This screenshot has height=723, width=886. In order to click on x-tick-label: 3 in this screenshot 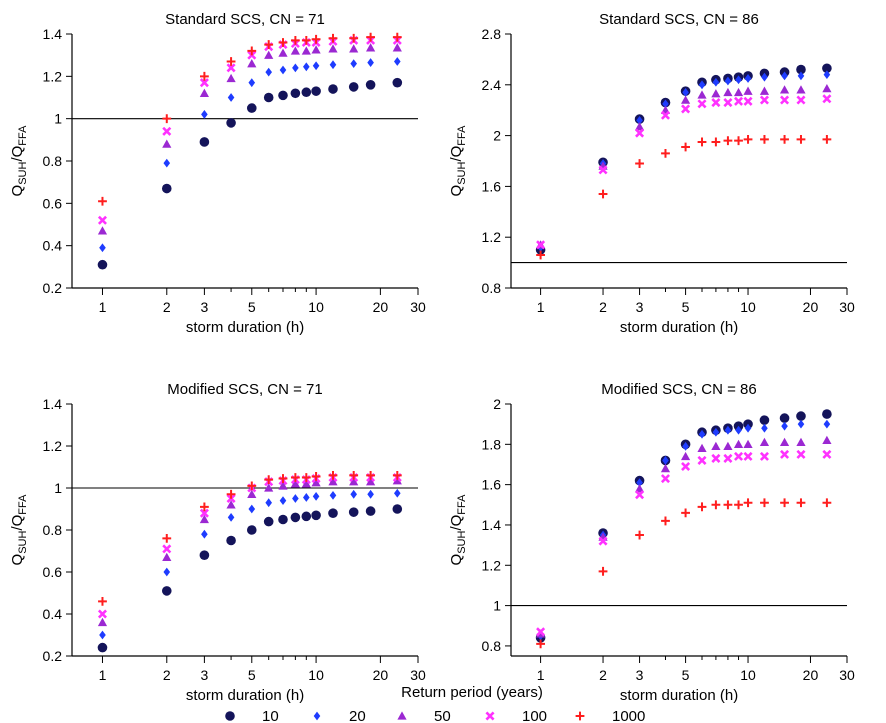, I will do `click(640, 675)`.